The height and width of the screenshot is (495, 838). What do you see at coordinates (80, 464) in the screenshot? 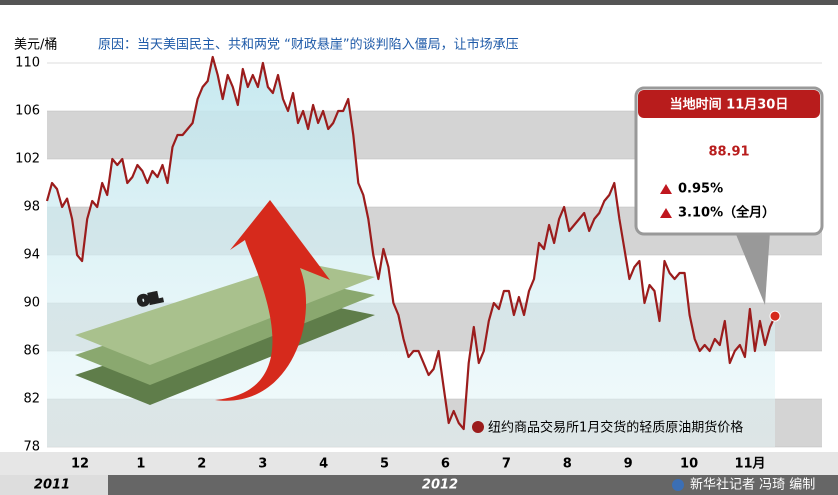
I see `x-tick-label: 12` at bounding box center [80, 464].